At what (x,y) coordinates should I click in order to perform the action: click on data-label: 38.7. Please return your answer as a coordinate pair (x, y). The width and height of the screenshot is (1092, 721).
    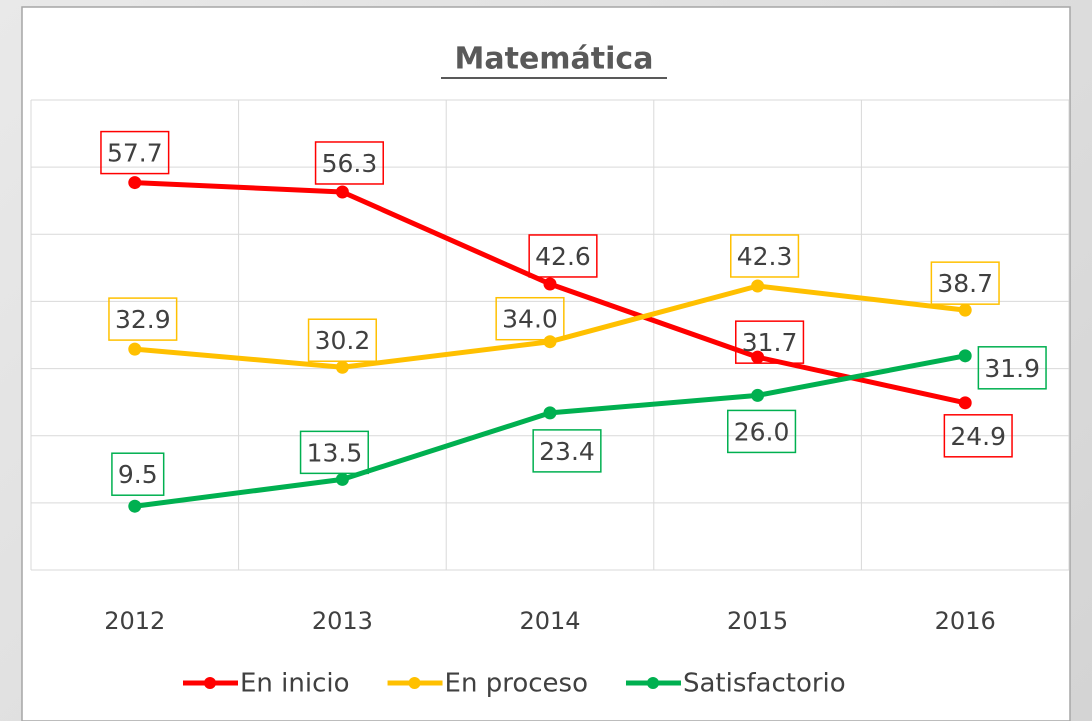
    Looking at the image, I should click on (965, 283).